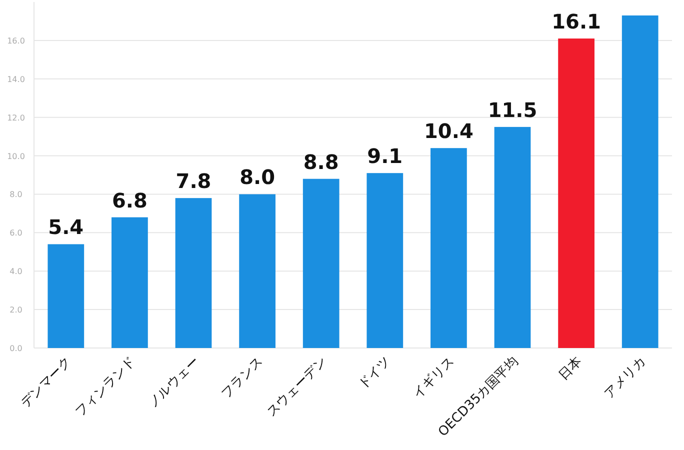  I want to click on y-tick-label: 16.0, so click(16, 41).